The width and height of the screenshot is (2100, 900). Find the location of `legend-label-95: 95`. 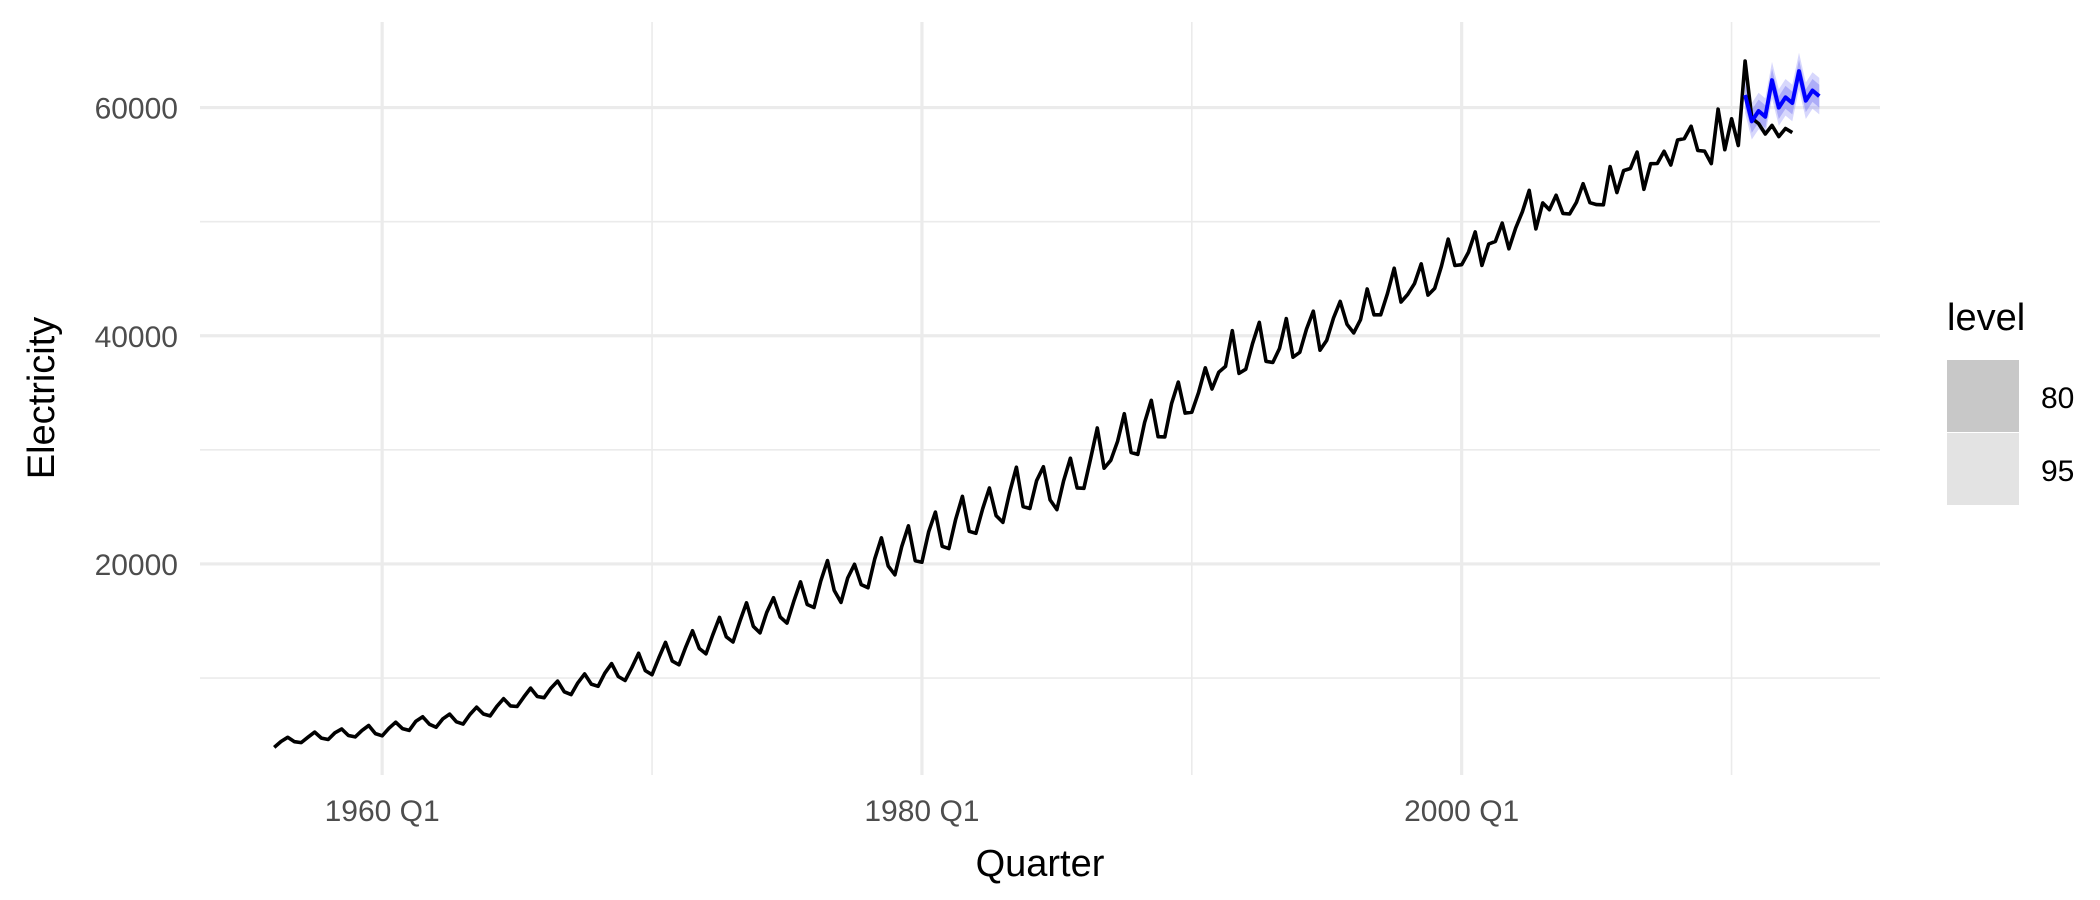

legend-label-95: 95 is located at coordinates (2057, 471).